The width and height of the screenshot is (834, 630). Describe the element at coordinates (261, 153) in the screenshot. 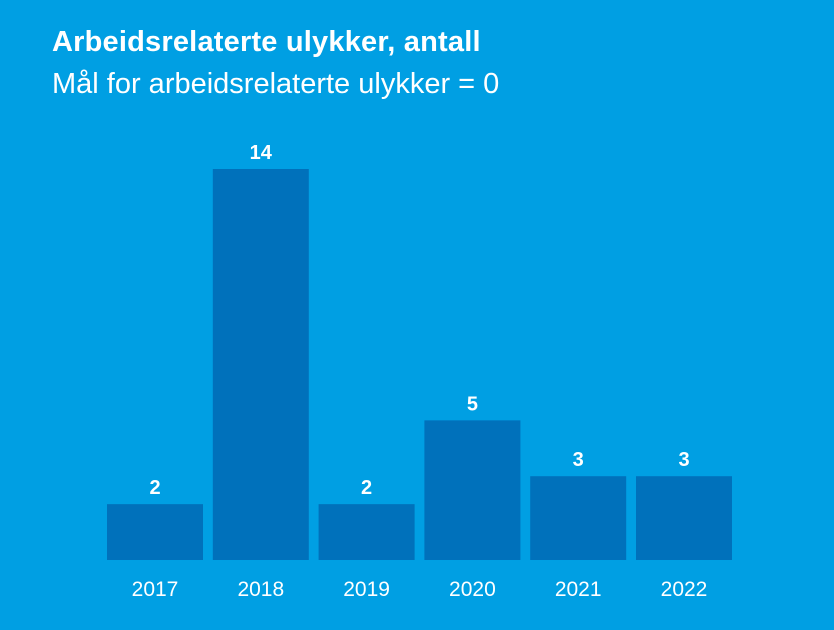

I see `data-label-2018: 14` at that location.